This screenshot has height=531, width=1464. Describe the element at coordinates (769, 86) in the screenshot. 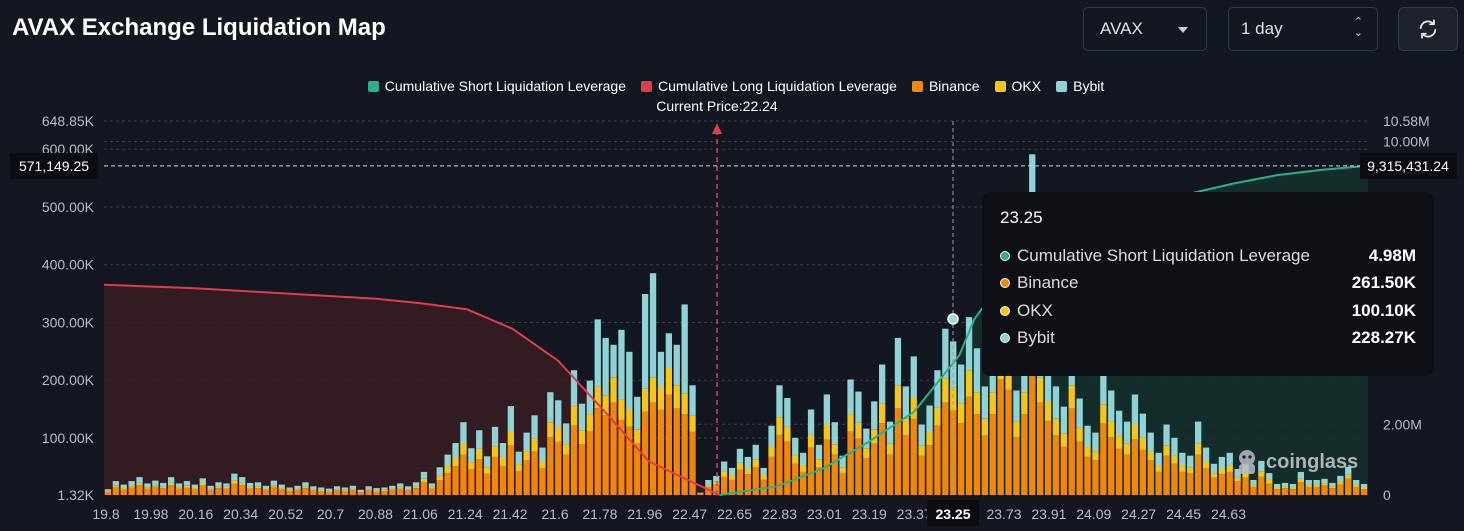

I see `legend-item-long: Cumulative Long Liquidation Leverage` at that location.